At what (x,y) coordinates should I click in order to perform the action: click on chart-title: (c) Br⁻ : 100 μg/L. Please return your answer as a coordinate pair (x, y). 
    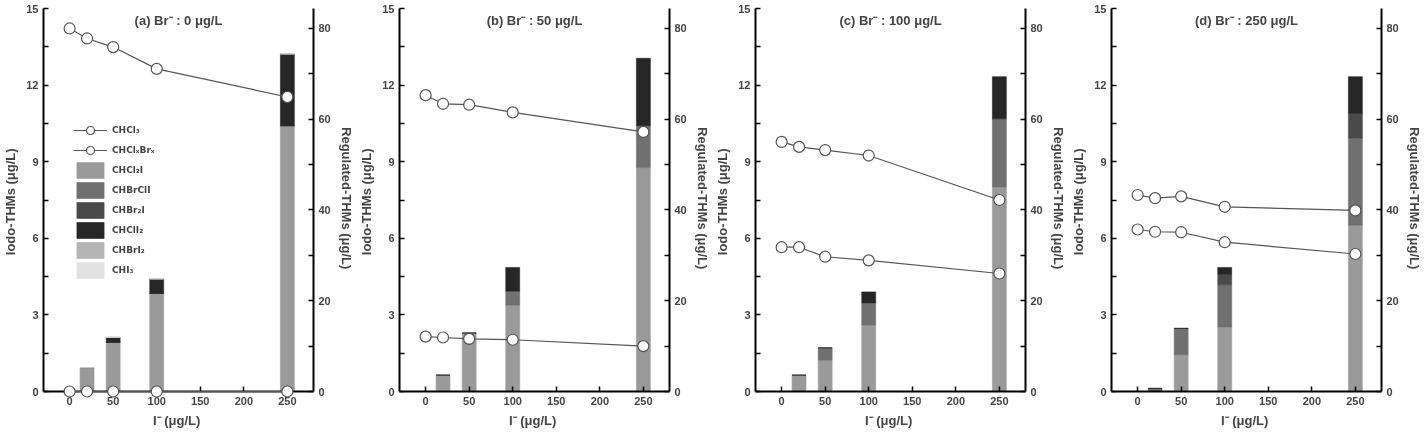
    Looking at the image, I should click on (890, 20).